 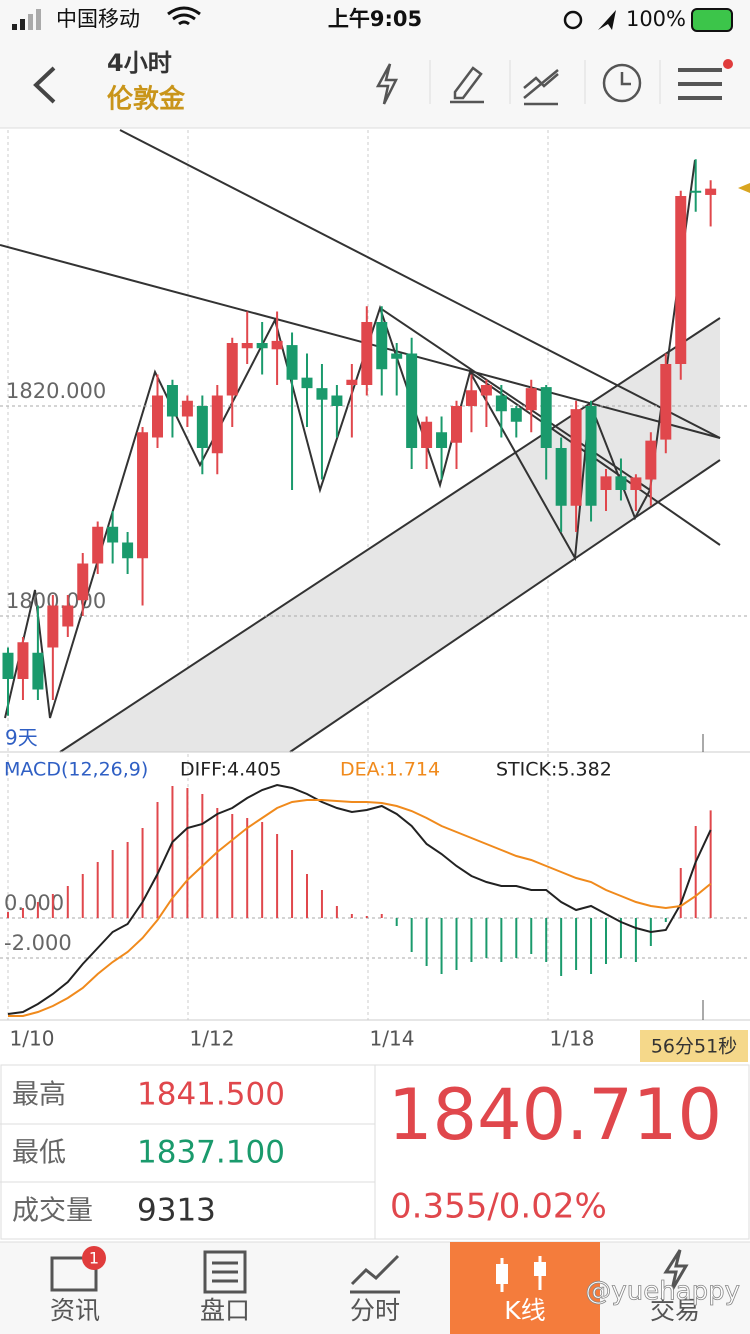 I want to click on y-tick-label: 1820.000, so click(x=56, y=391).